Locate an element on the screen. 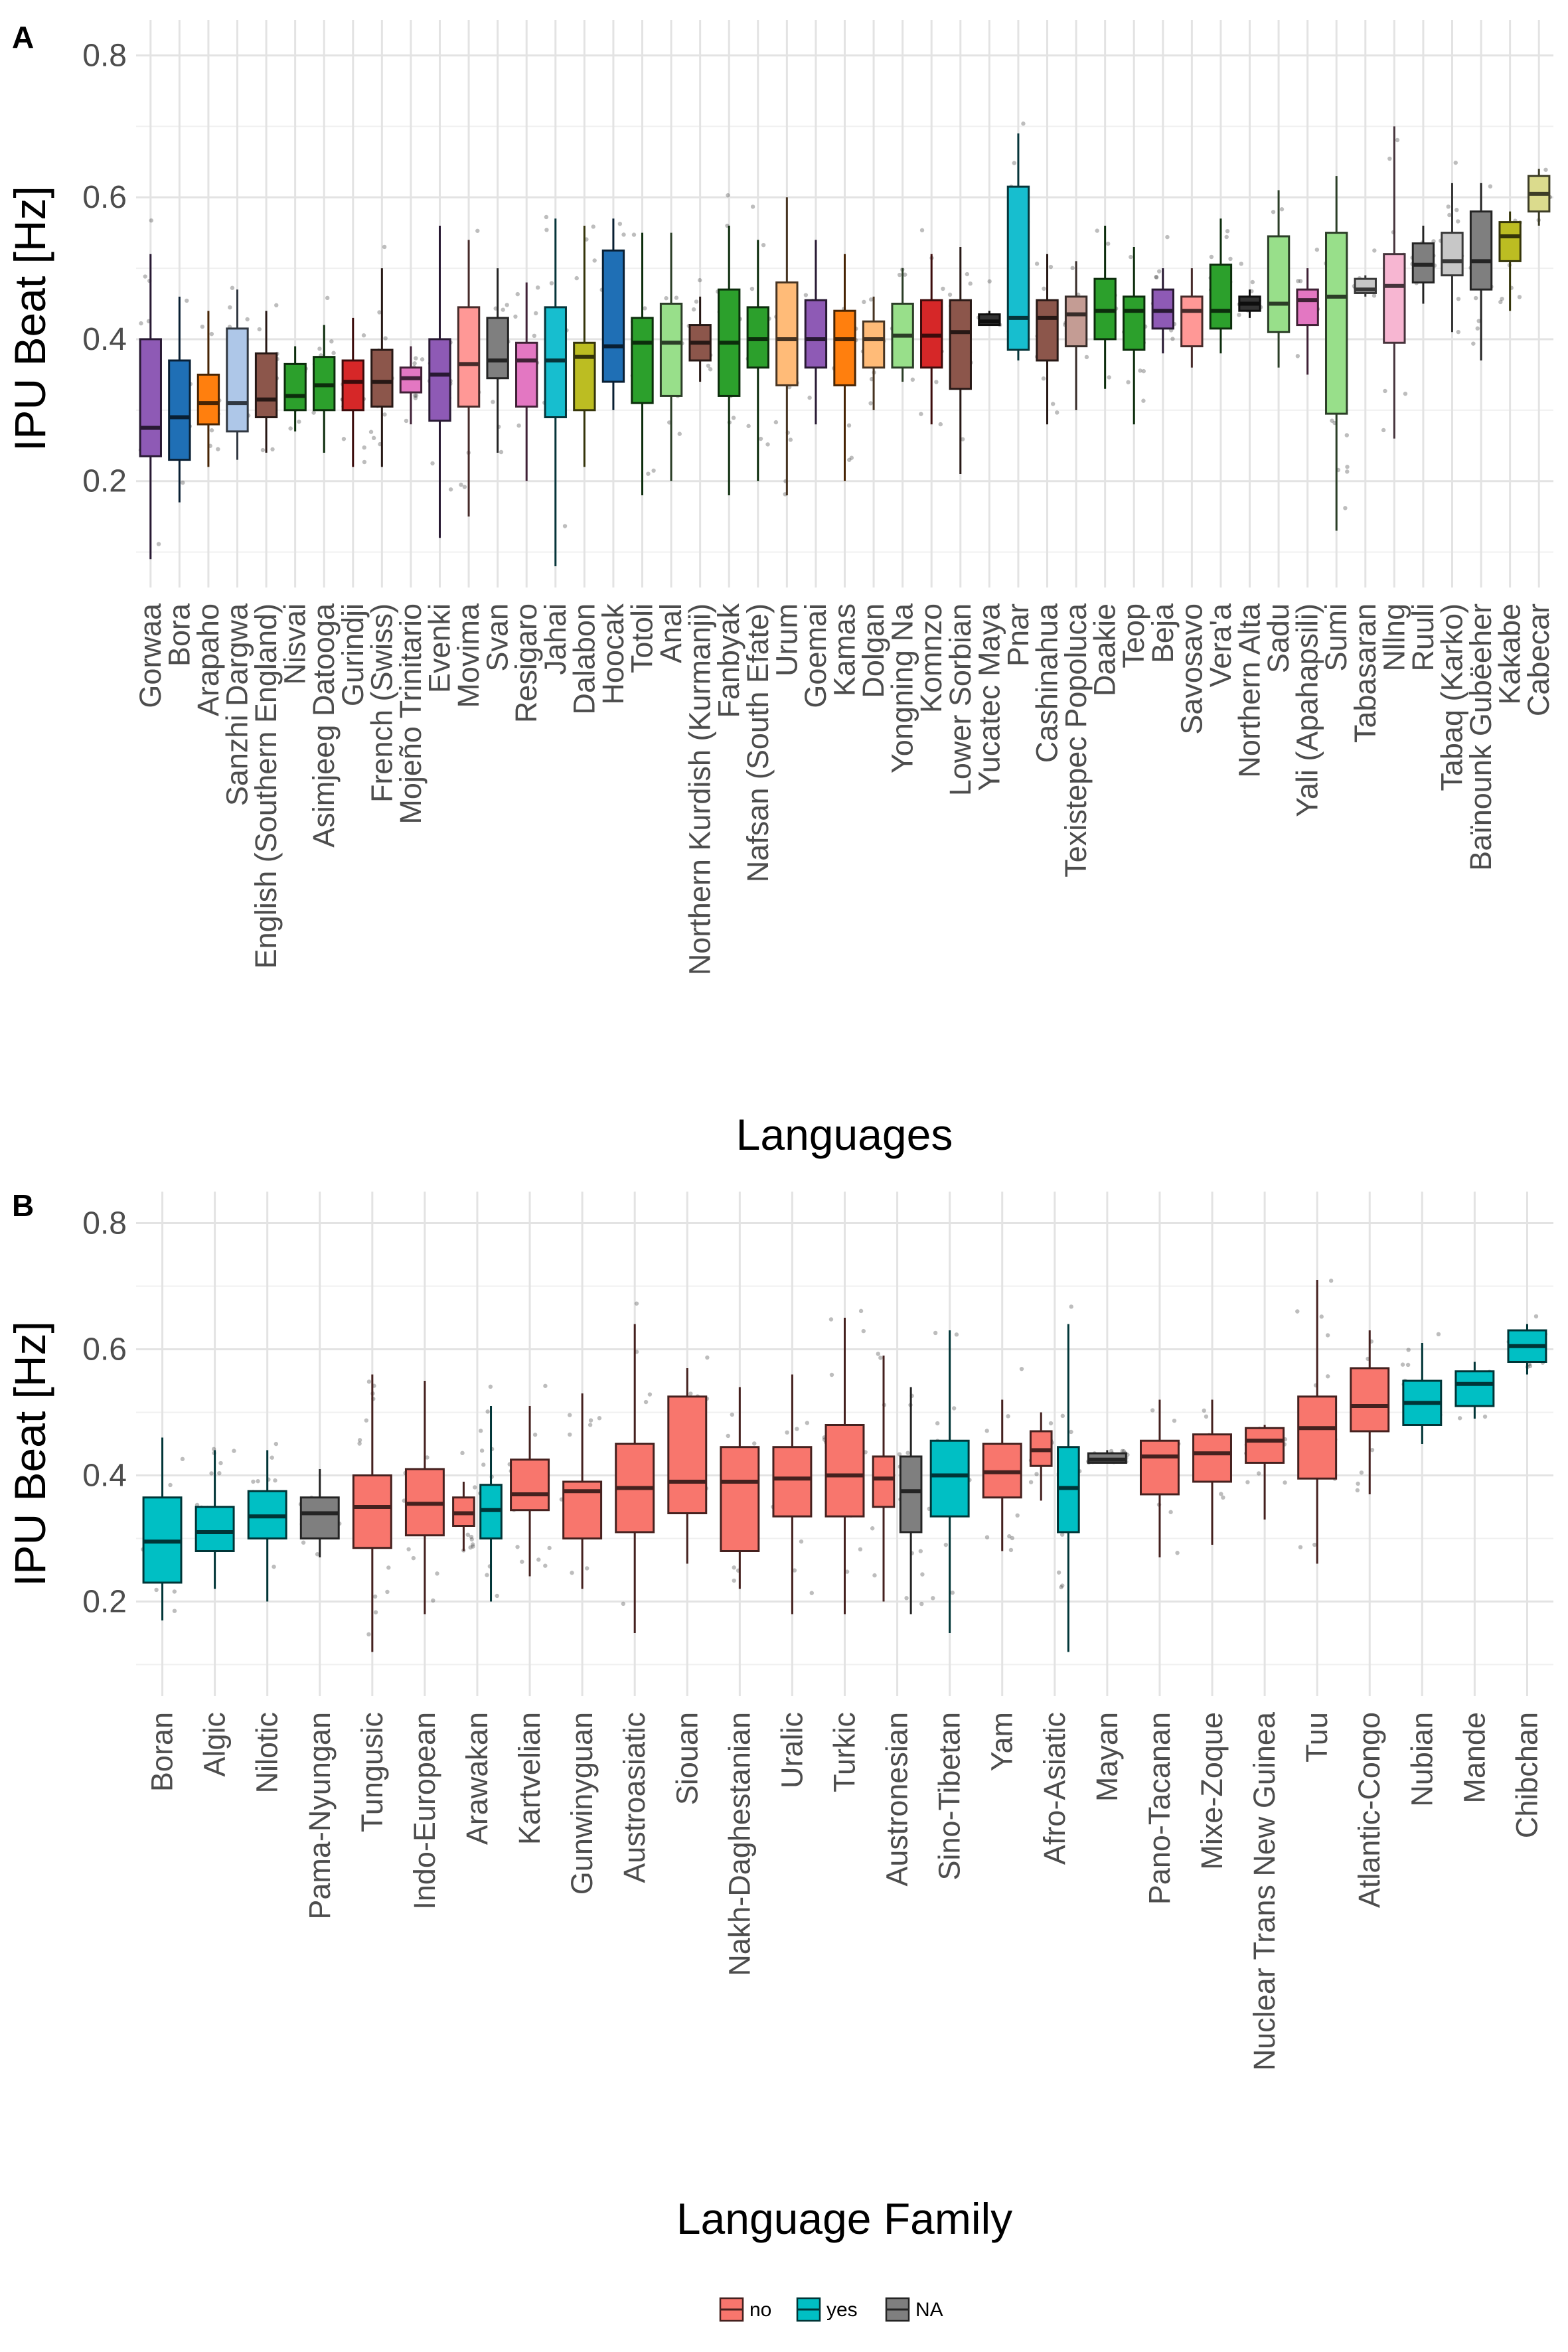  box-resigaro is located at coordinates (526, 382).